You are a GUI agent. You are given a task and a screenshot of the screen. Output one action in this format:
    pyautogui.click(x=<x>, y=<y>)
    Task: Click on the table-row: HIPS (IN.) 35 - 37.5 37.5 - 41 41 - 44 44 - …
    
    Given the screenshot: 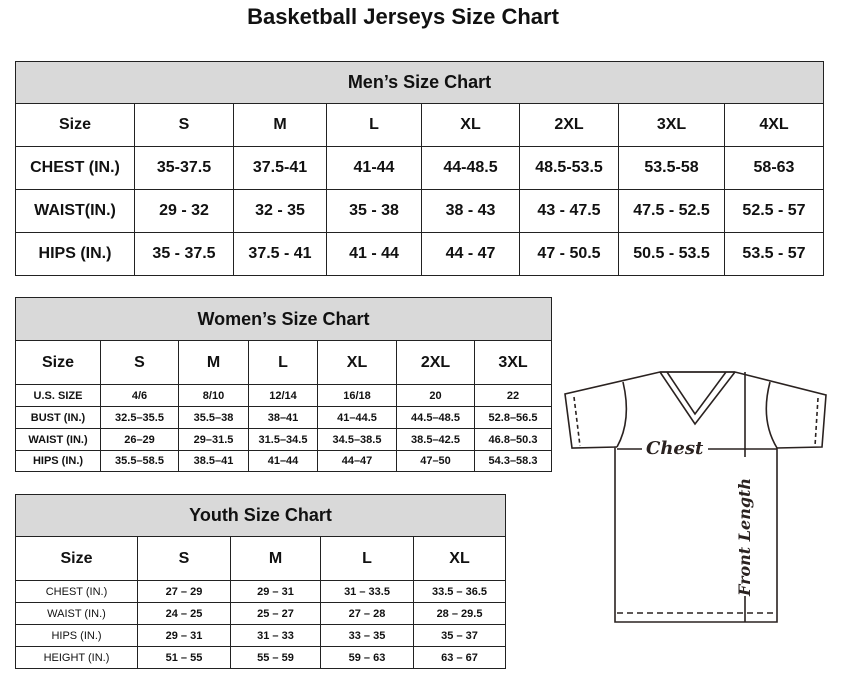 What is the action you would take?
    pyautogui.click(x=419, y=254)
    